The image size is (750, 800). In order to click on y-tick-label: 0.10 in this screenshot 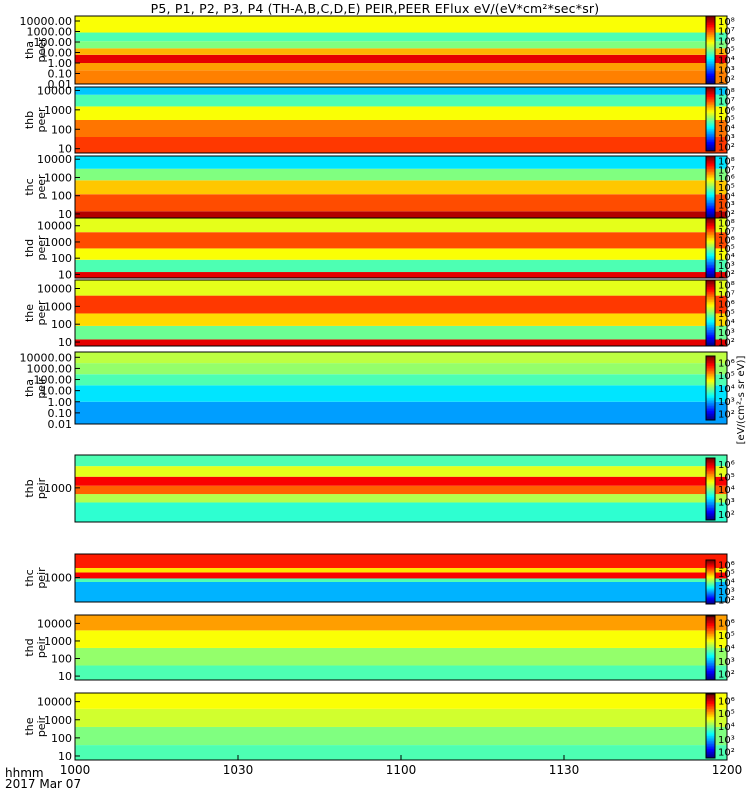, I will do `click(60, 413)`.